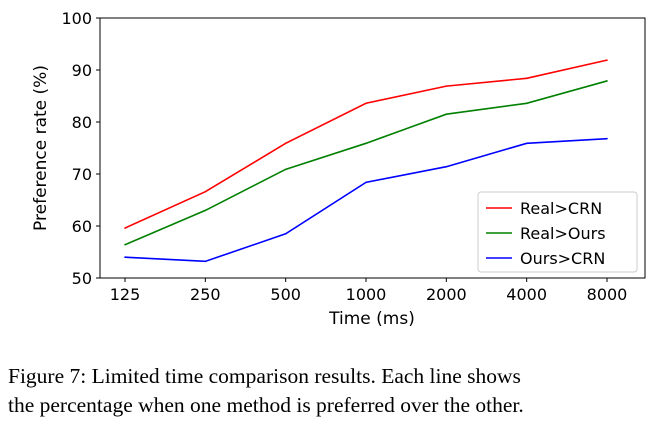 The image size is (671, 425). Describe the element at coordinates (607, 294) in the screenshot. I see `x-tick-label: 8000` at that location.